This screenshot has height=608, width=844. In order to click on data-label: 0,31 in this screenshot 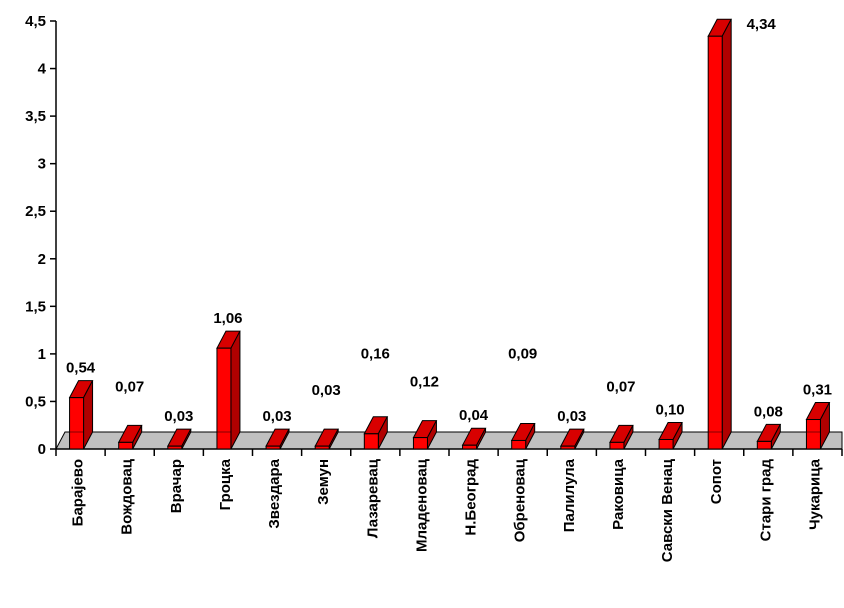, I will do `click(817, 390)`.